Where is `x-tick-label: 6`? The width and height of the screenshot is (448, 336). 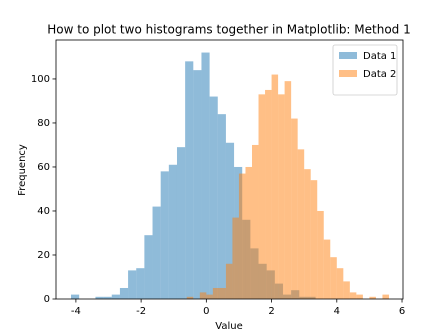 x-tick-label: 6 is located at coordinates (402, 311).